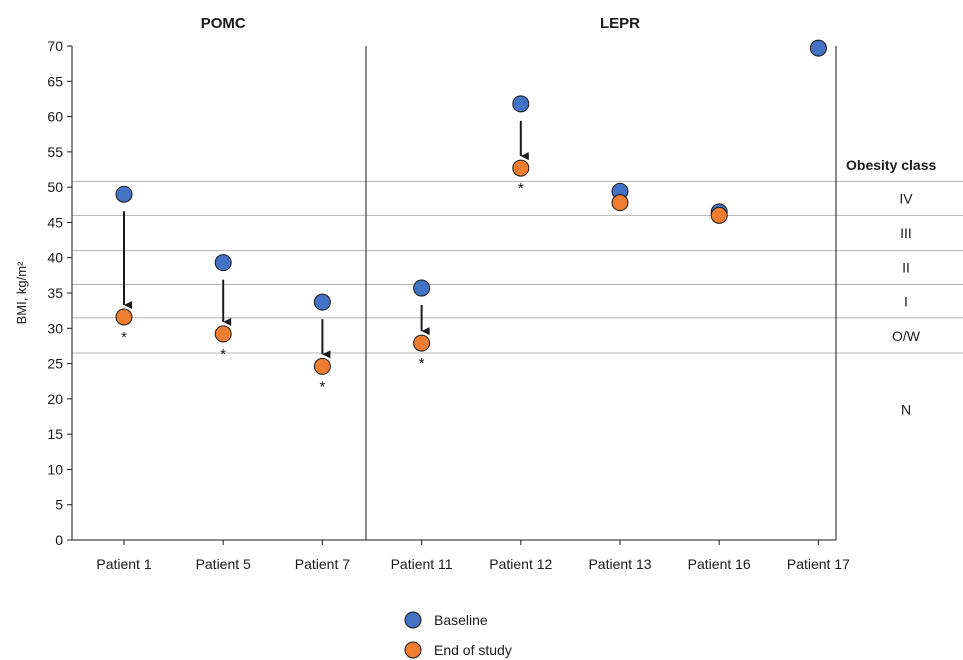  I want to click on y-tick-label: 25, so click(55, 364).